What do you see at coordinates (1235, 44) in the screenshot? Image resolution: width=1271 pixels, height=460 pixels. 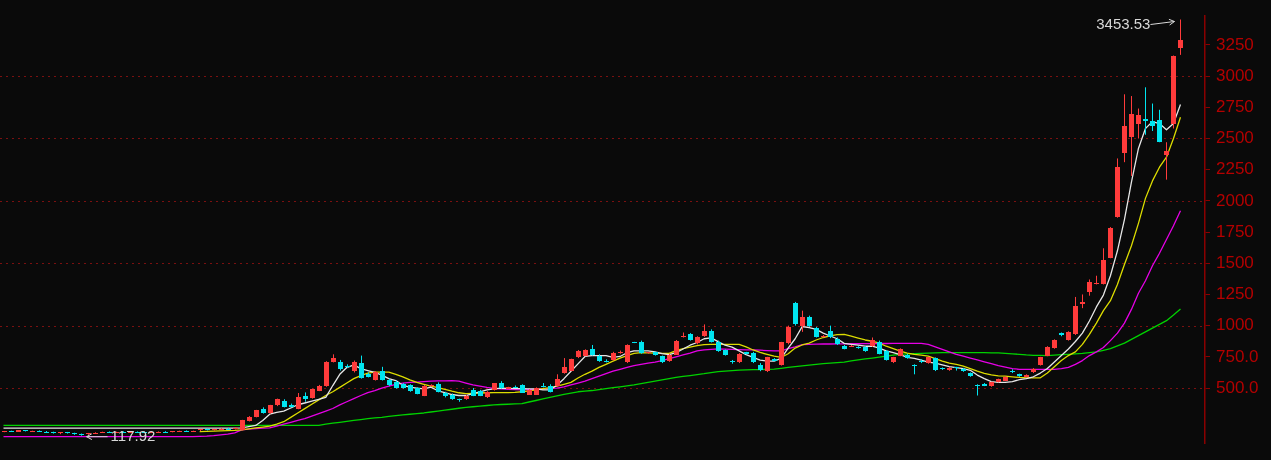 I see `y-tick-label: 3250` at bounding box center [1235, 44].